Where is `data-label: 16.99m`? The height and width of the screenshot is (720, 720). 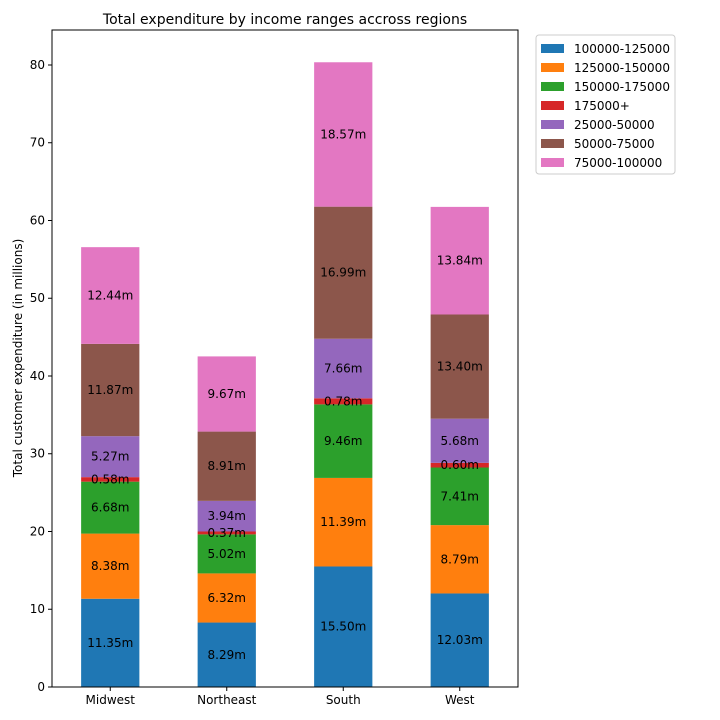 data-label: 16.99m is located at coordinates (343, 273).